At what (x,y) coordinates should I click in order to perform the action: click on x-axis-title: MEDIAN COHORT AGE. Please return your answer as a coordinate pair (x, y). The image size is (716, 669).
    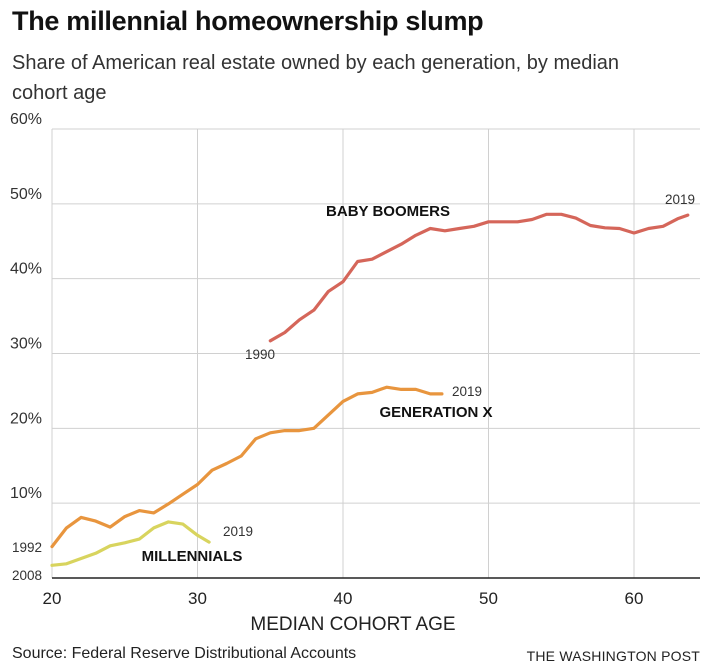
    Looking at the image, I should click on (352, 624).